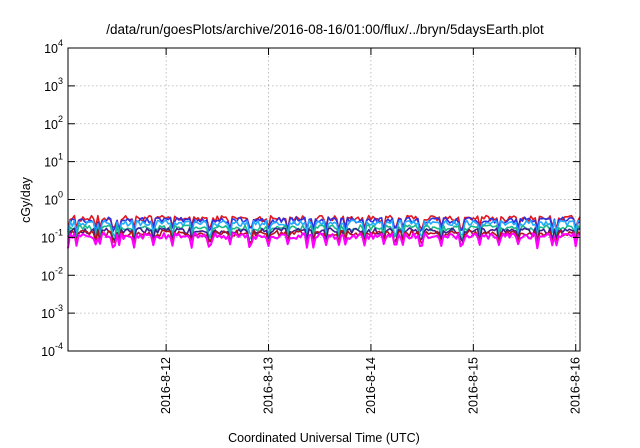  What do you see at coordinates (60, 195) in the screenshot?
I see `y-tick-exponent: 0` at bounding box center [60, 195].